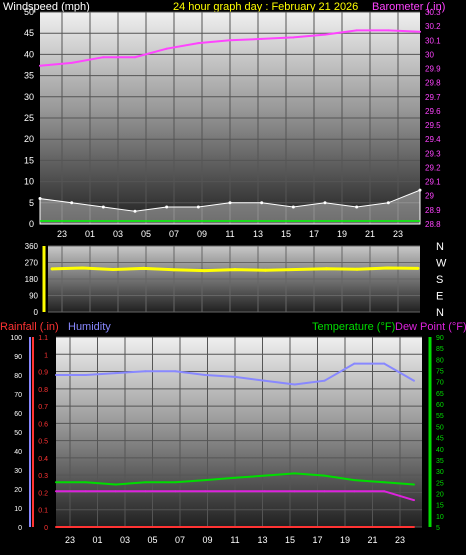 This screenshot has height=555, width=466. Describe the element at coordinates (29, 33) in the screenshot. I see `wind-y-tick: 45` at that location.